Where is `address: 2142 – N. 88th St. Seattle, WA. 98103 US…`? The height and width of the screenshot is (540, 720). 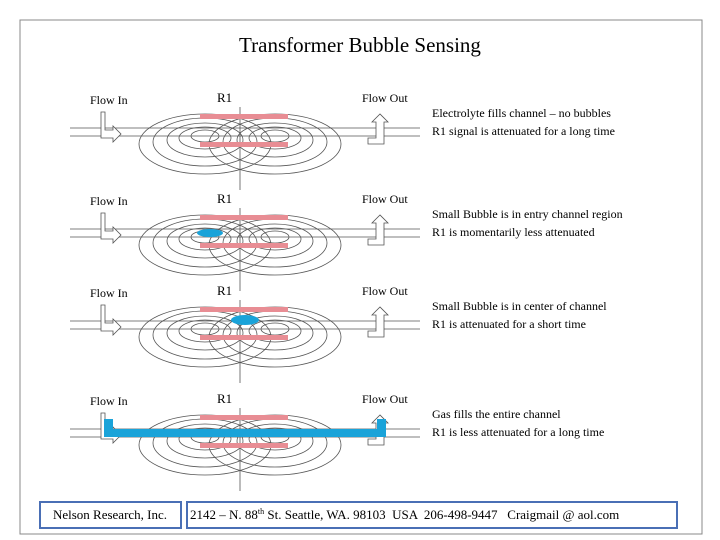
address: 2142 – N. 88th St. Seattle, WA. 98103 US… is located at coordinates (404, 514).